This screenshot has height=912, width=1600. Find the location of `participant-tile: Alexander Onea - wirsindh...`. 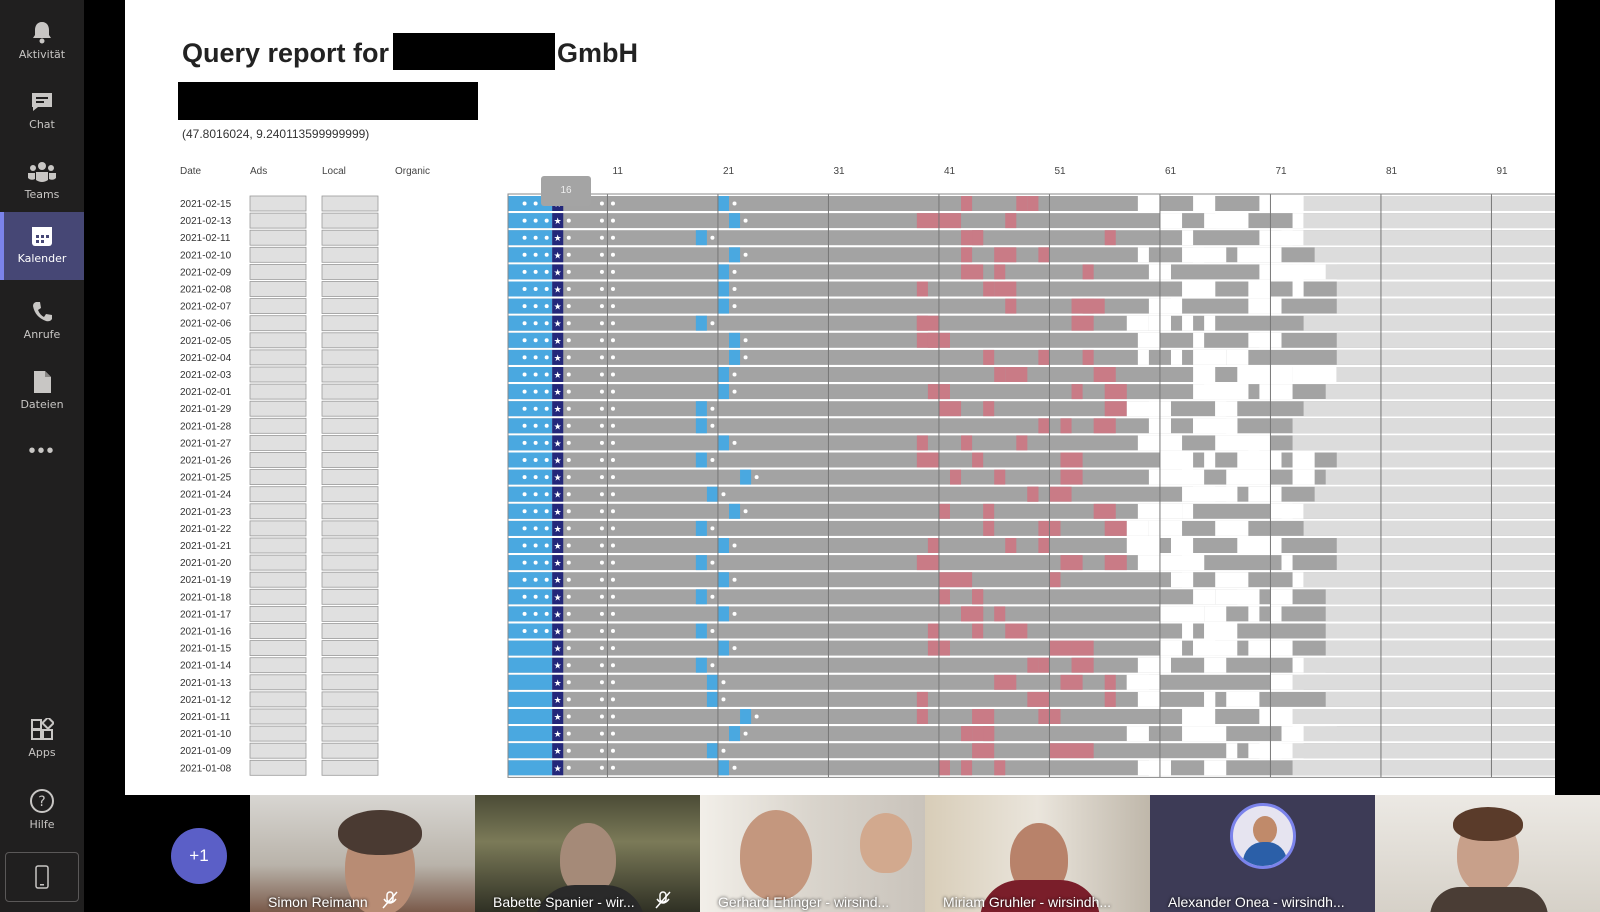

participant-tile: Alexander Onea - wirsindh... is located at coordinates (1262, 853).